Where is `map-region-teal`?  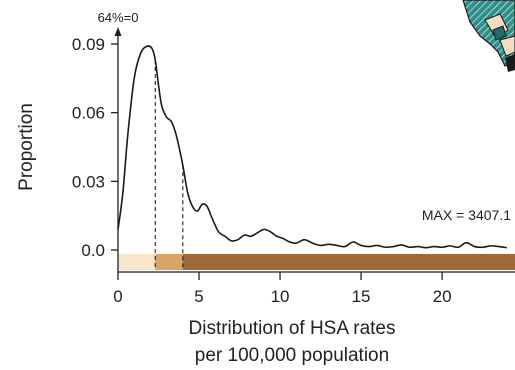 map-region-teal is located at coordinates (488, 33).